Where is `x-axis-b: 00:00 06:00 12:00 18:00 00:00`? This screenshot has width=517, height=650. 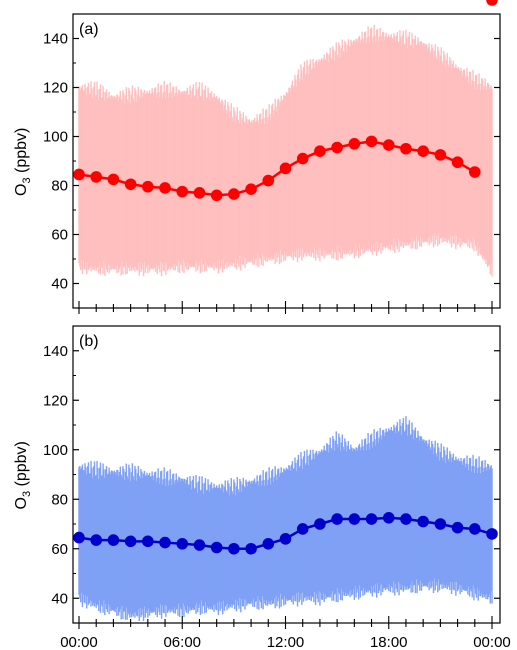
x-axis-b: 00:00 06:00 12:00 18:00 00:00 is located at coordinates (285, 633).